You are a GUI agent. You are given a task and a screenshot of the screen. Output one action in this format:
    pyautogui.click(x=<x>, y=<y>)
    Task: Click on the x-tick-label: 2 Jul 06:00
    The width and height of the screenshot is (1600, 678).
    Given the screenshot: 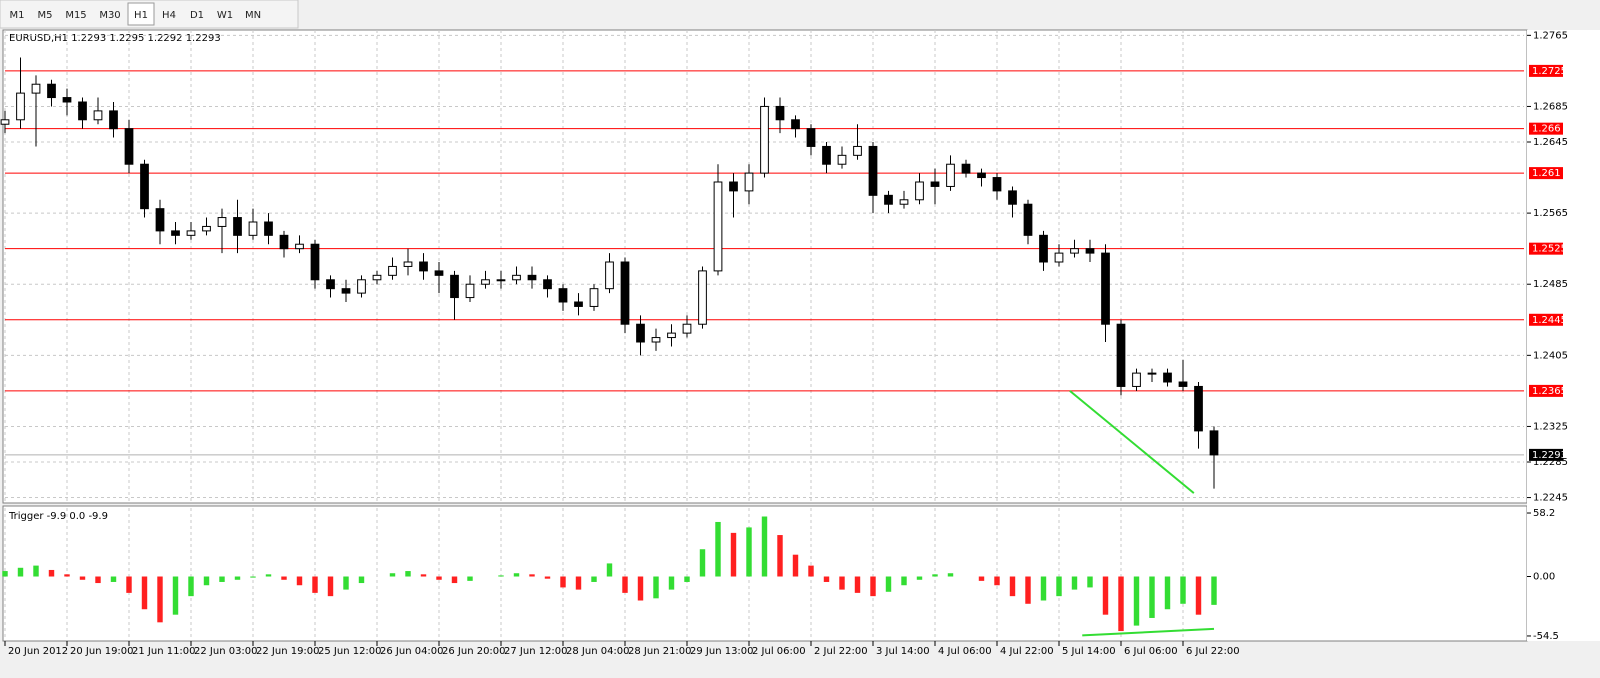 What is the action you would take?
    pyautogui.click(x=779, y=651)
    